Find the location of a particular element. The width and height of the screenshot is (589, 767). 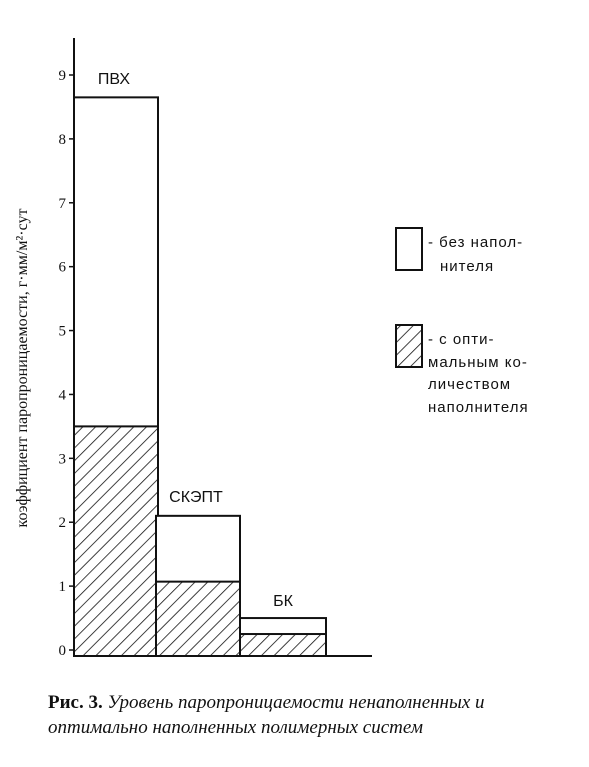

y-tick-label-3: 3 is located at coordinates (63, 459).